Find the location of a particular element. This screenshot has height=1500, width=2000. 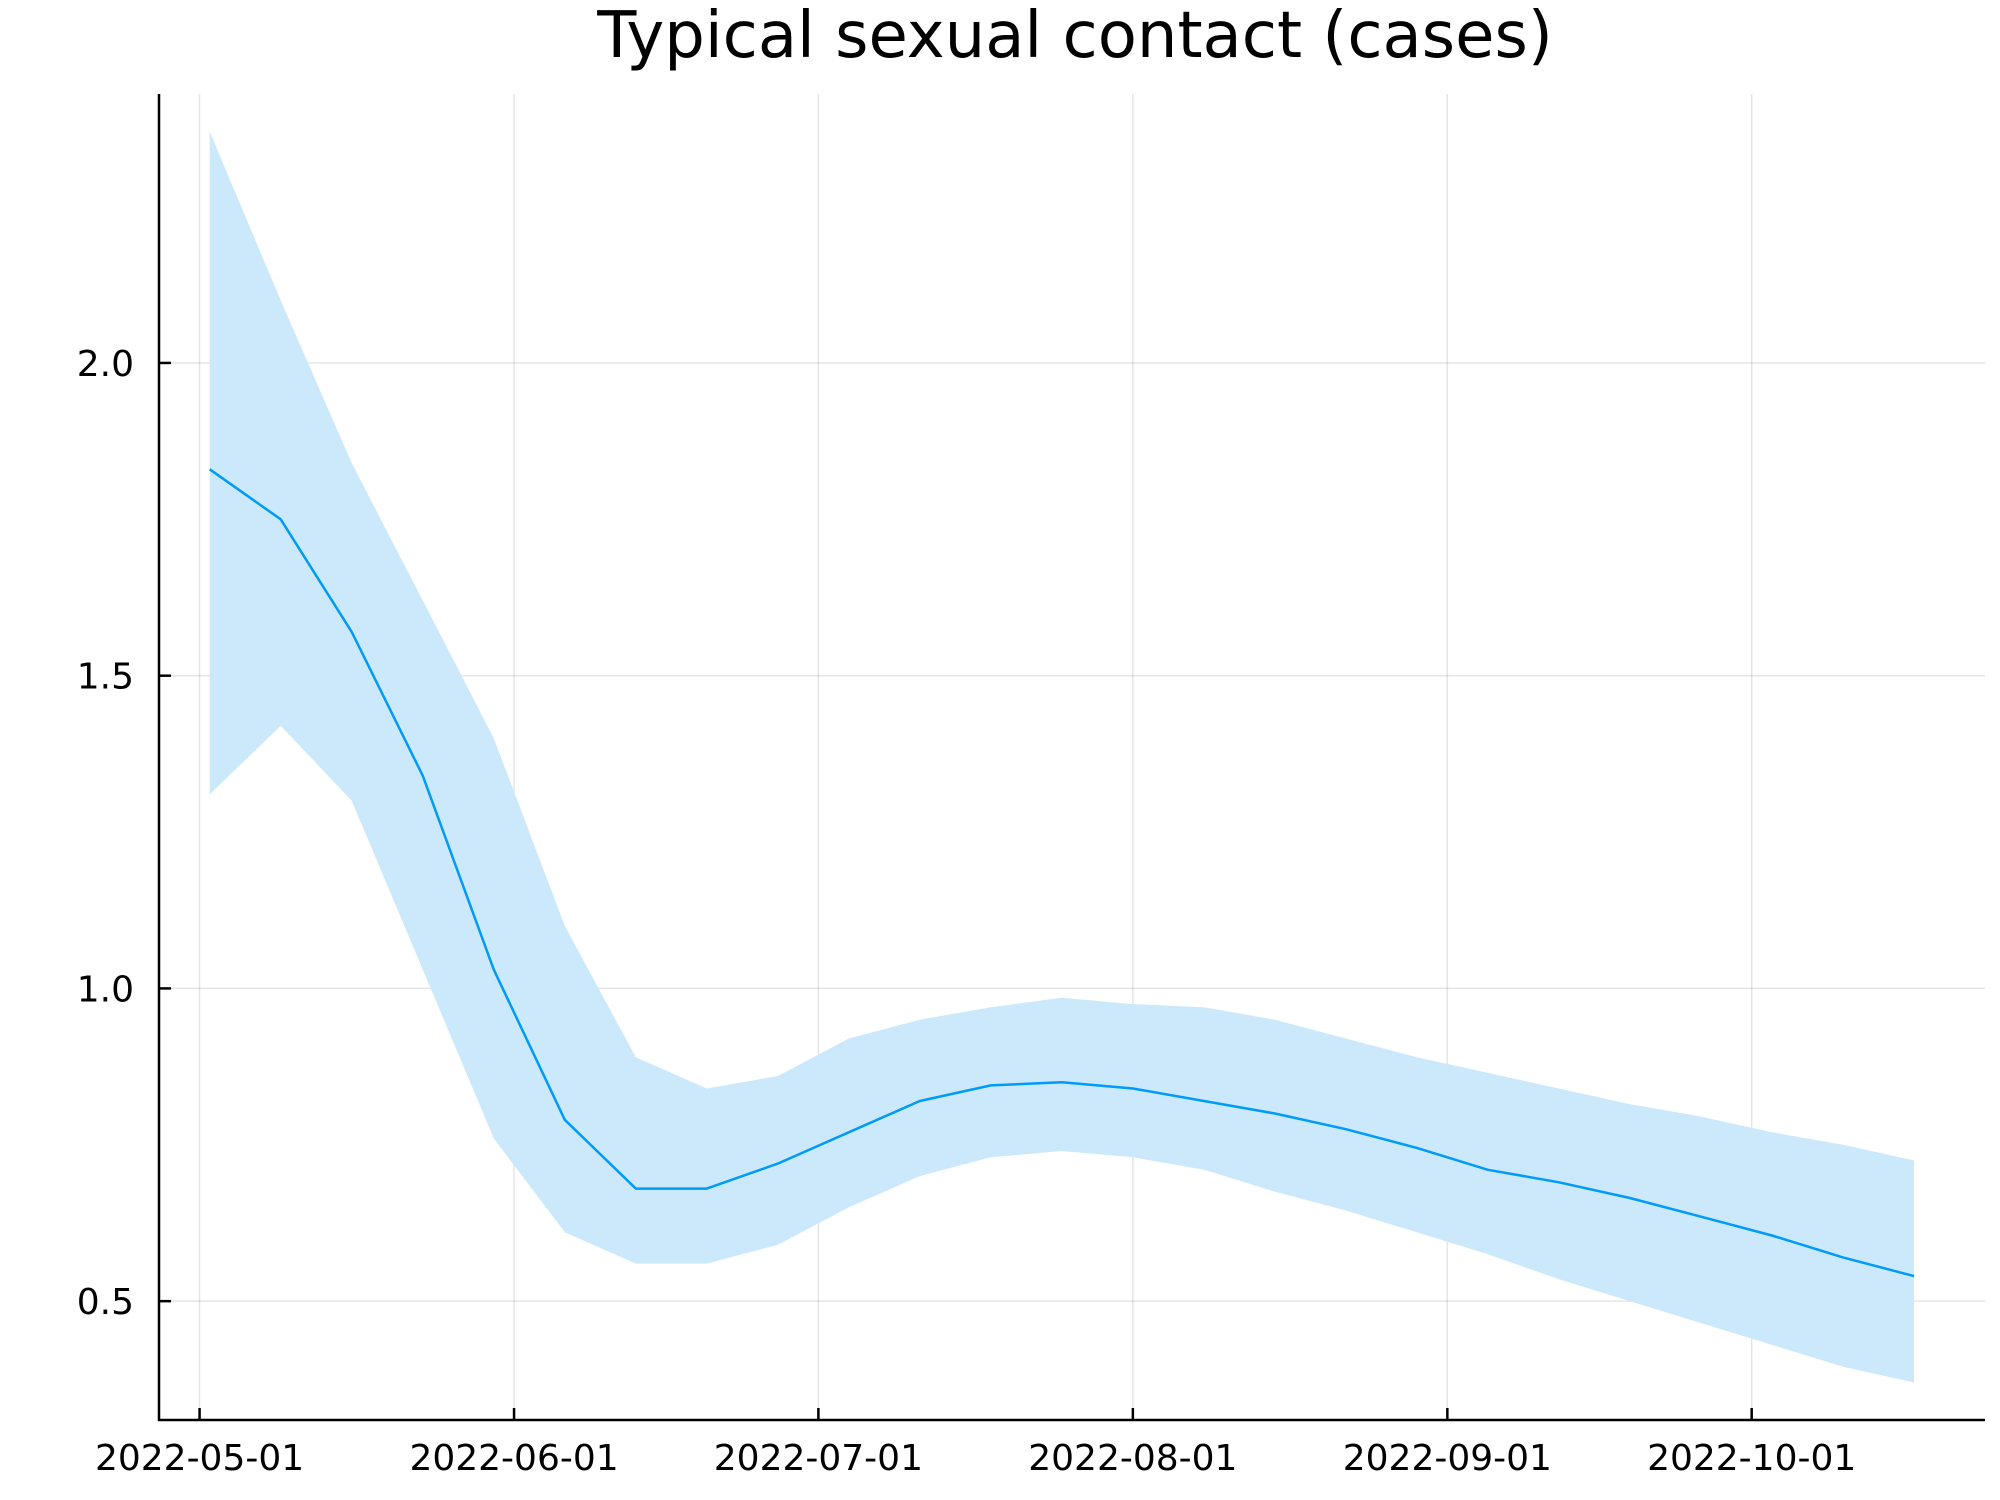

y-tick-label: 0.5 is located at coordinates (105, 1302).